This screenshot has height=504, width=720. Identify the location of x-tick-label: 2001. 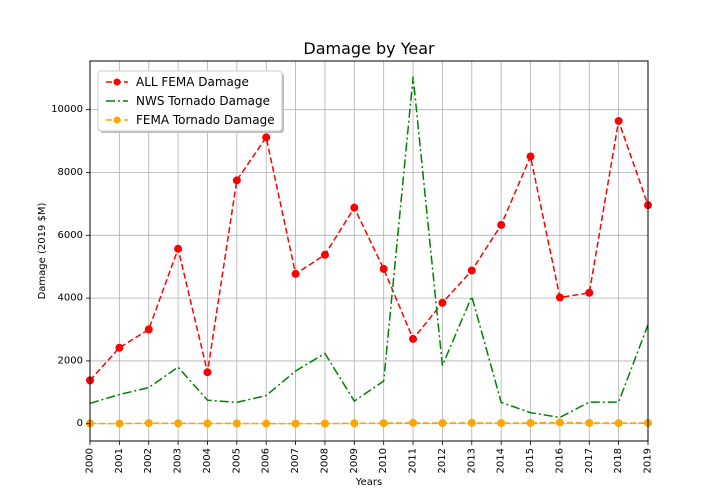
(119, 460).